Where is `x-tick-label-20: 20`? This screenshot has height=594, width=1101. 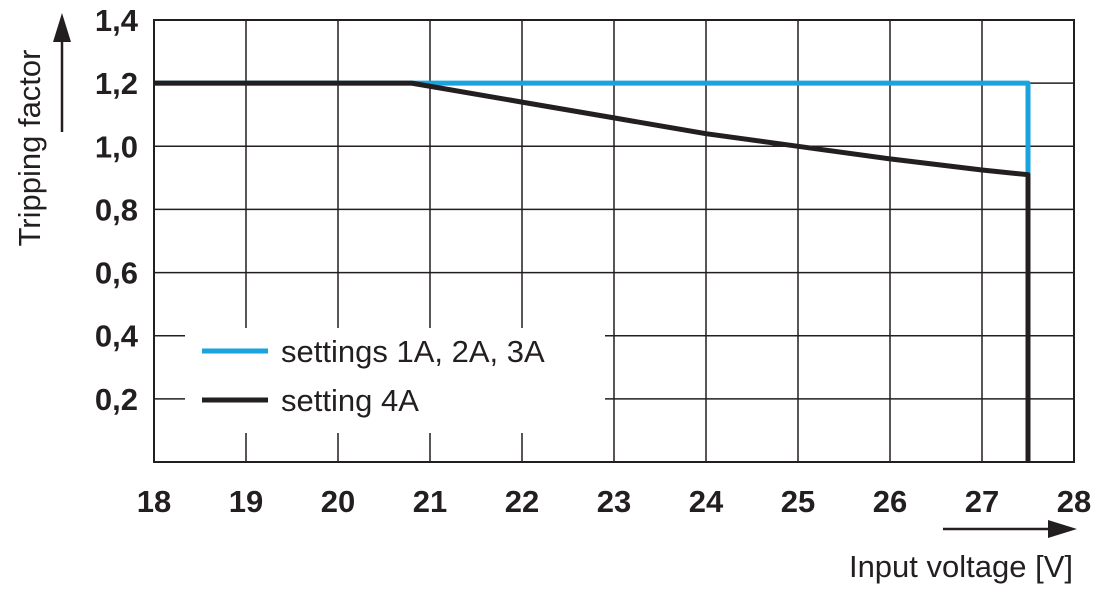 x-tick-label-20: 20 is located at coordinates (338, 501).